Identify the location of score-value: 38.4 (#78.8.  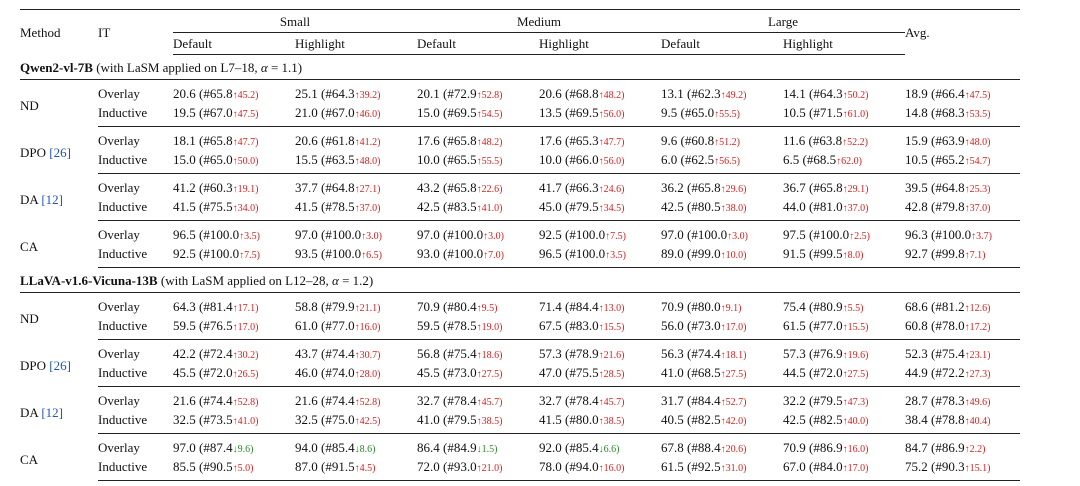
(935, 419).